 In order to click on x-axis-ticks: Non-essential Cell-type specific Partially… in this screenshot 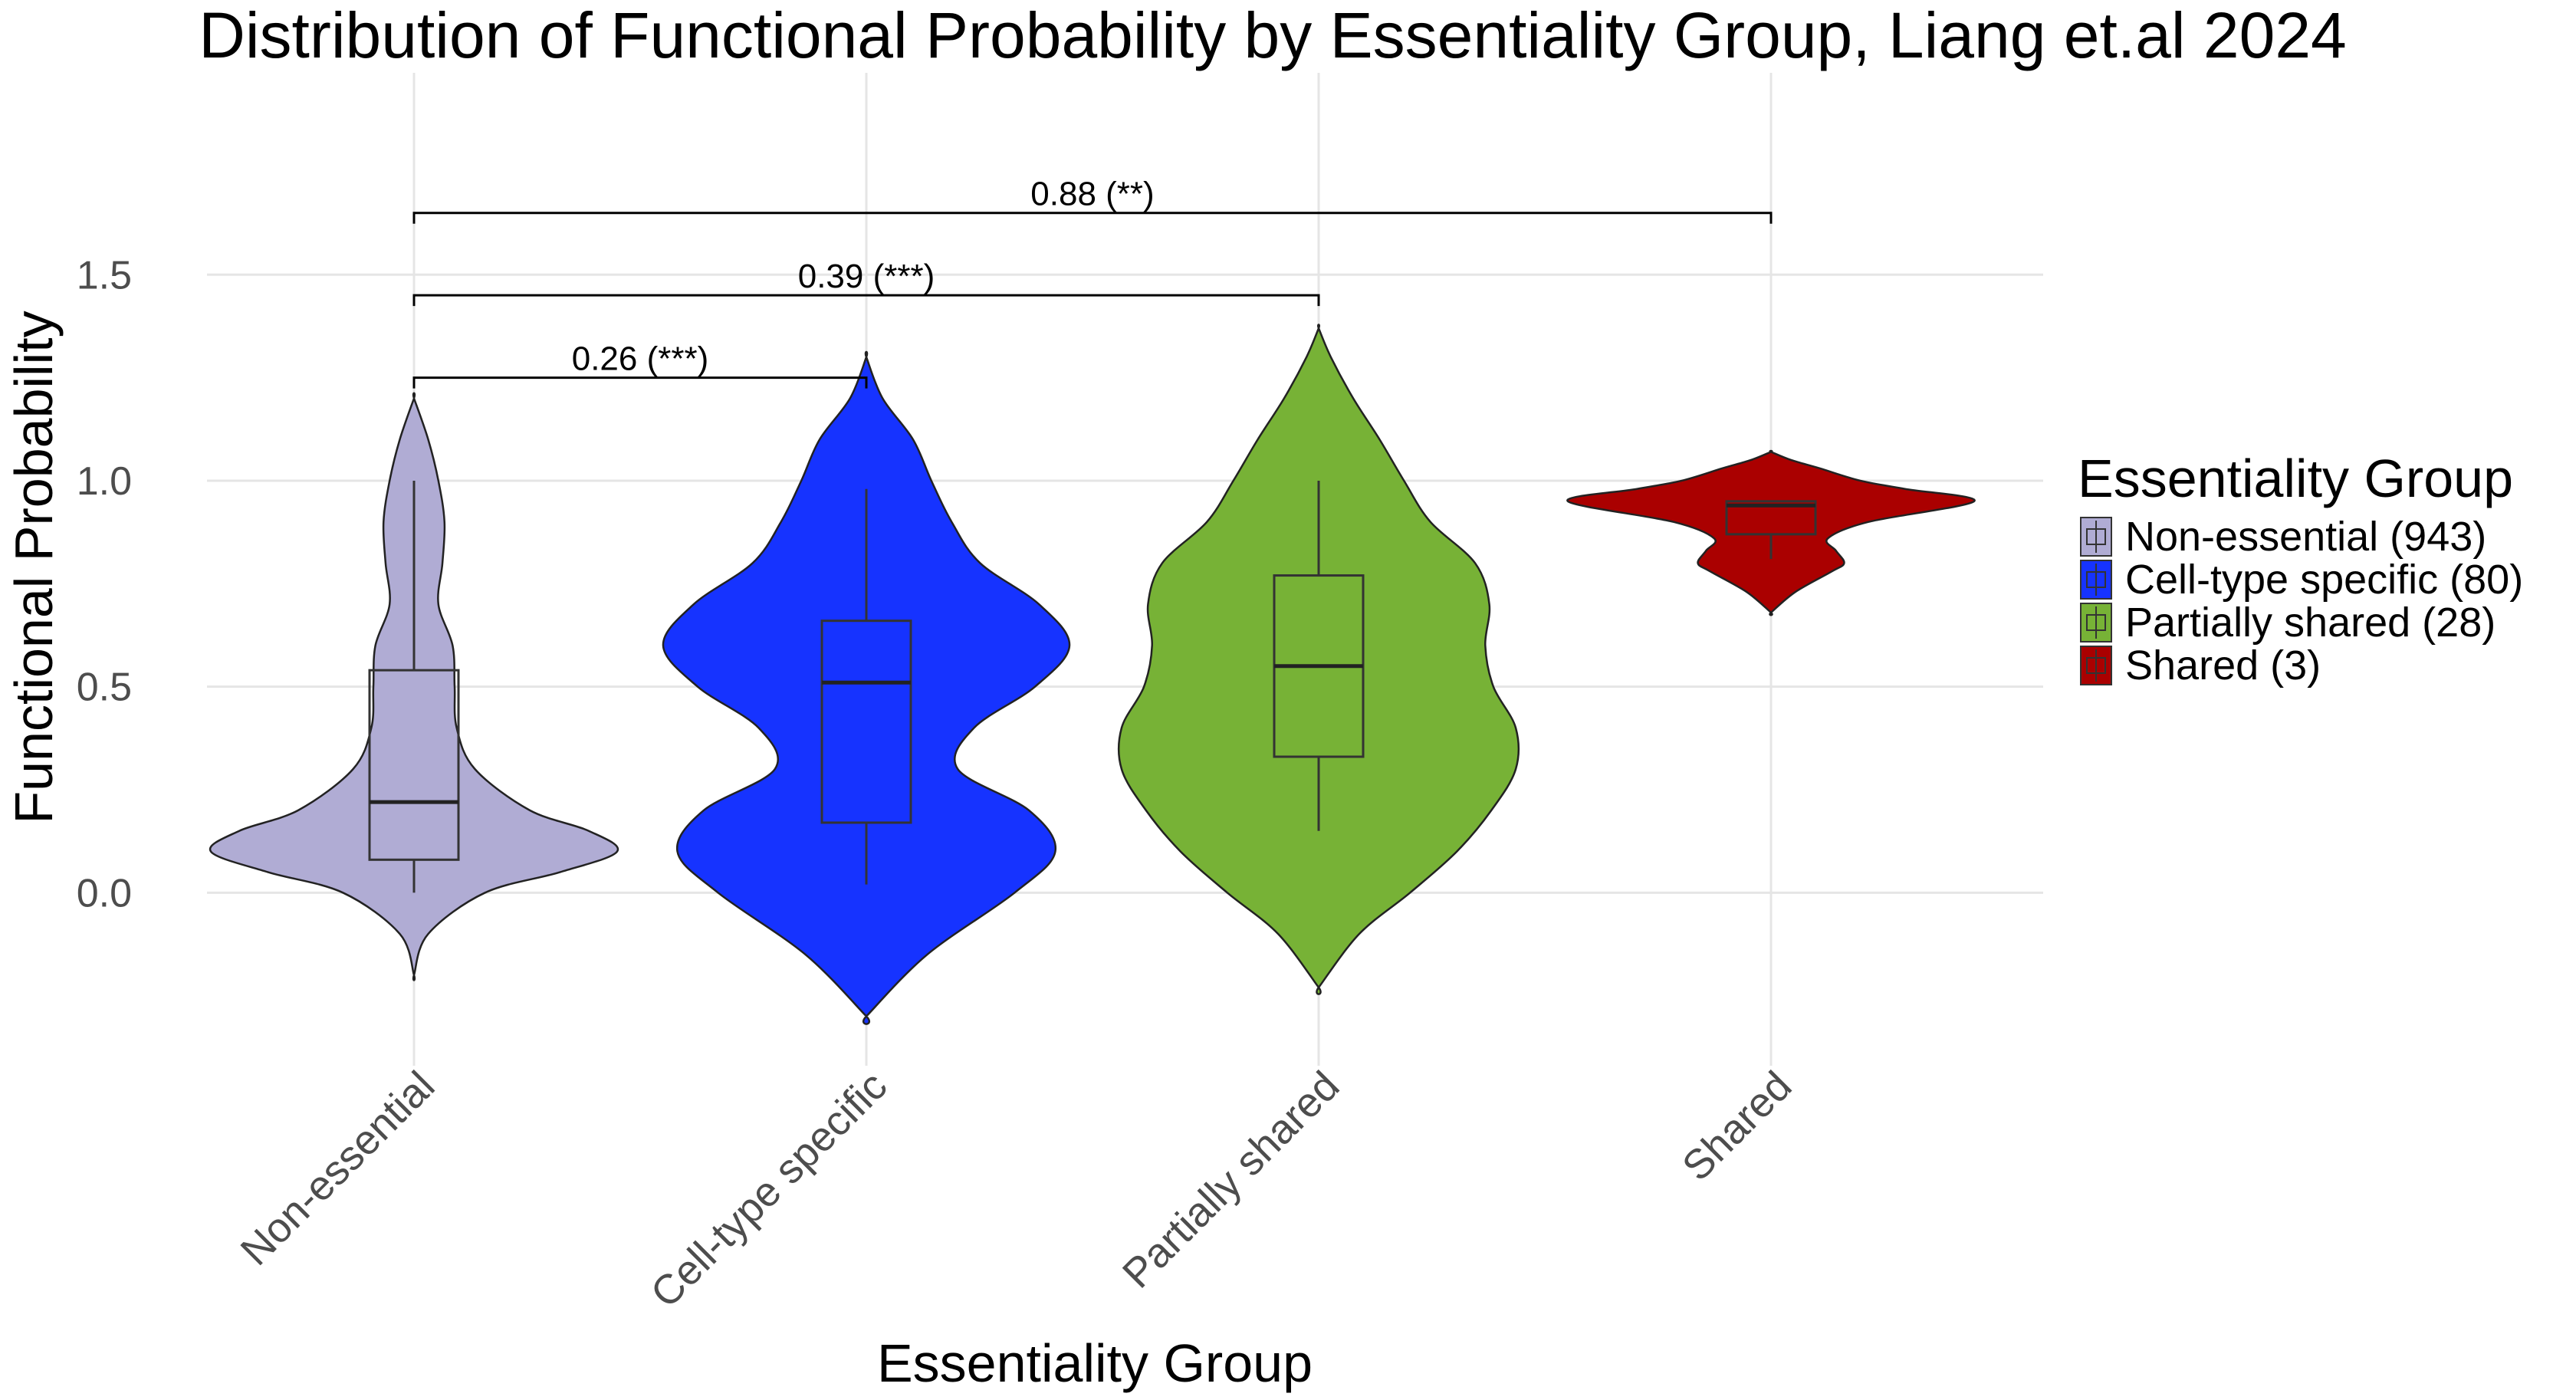, I will do `click(1016, 1189)`.